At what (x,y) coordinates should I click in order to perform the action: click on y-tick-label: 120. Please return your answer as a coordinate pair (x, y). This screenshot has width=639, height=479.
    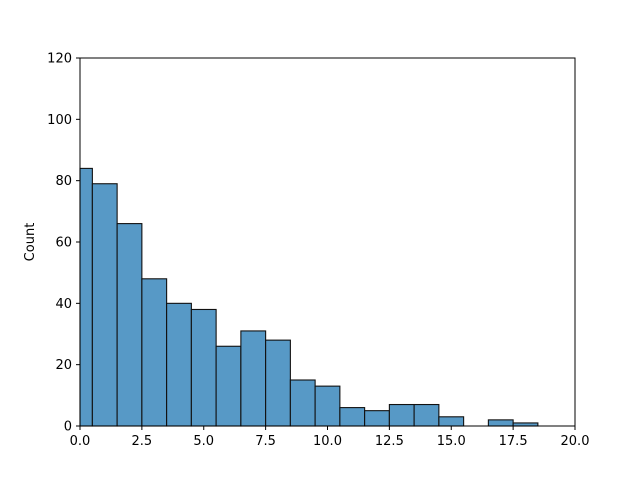
    Looking at the image, I should click on (59, 59).